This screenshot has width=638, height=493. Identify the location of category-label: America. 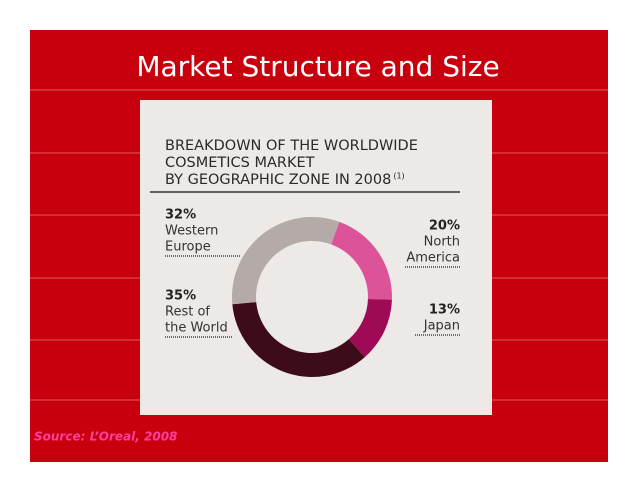
(433, 258).